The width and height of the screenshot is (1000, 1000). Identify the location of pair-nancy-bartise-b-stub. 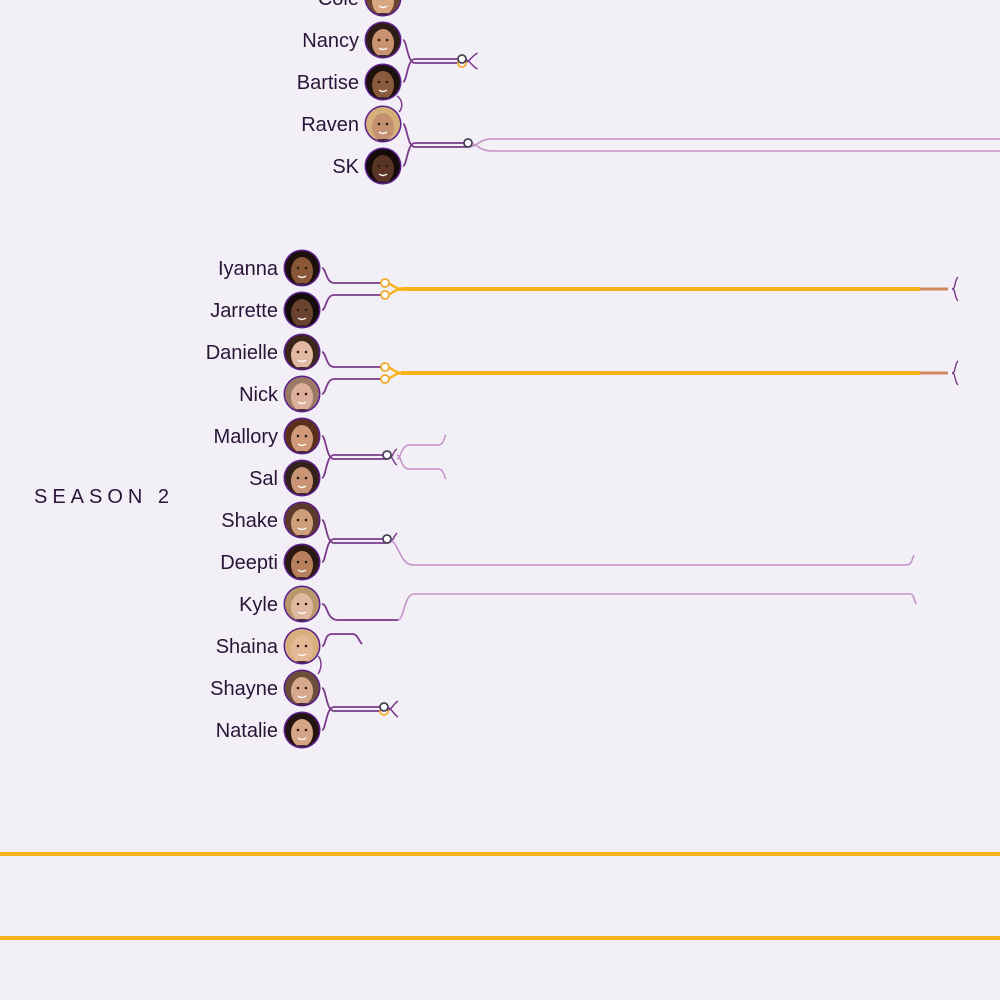
(432, 70).